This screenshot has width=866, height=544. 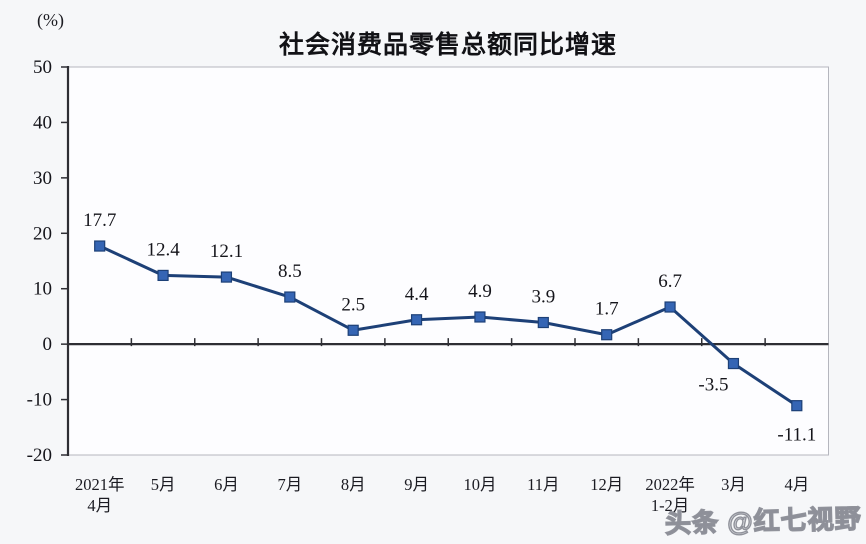 What do you see at coordinates (290, 271) in the screenshot?
I see `data-label: 8.5` at bounding box center [290, 271].